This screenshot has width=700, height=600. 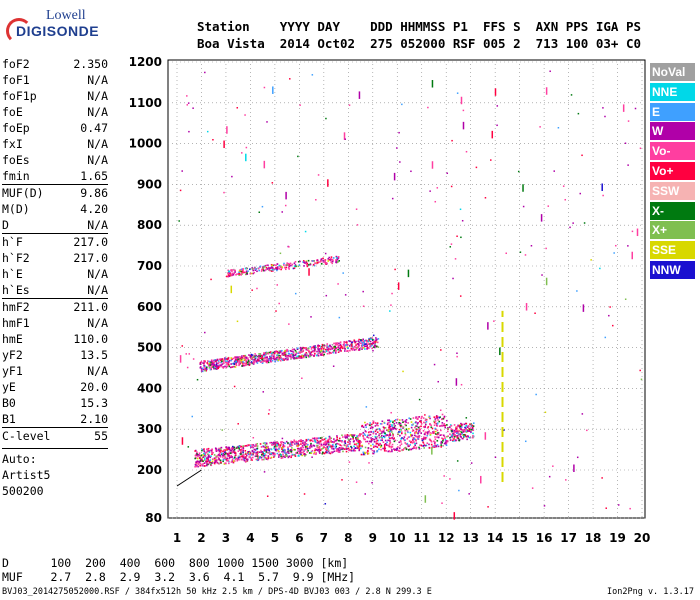 What do you see at coordinates (275, 538) in the screenshot?
I see `x-tick-label: 5` at bounding box center [275, 538].